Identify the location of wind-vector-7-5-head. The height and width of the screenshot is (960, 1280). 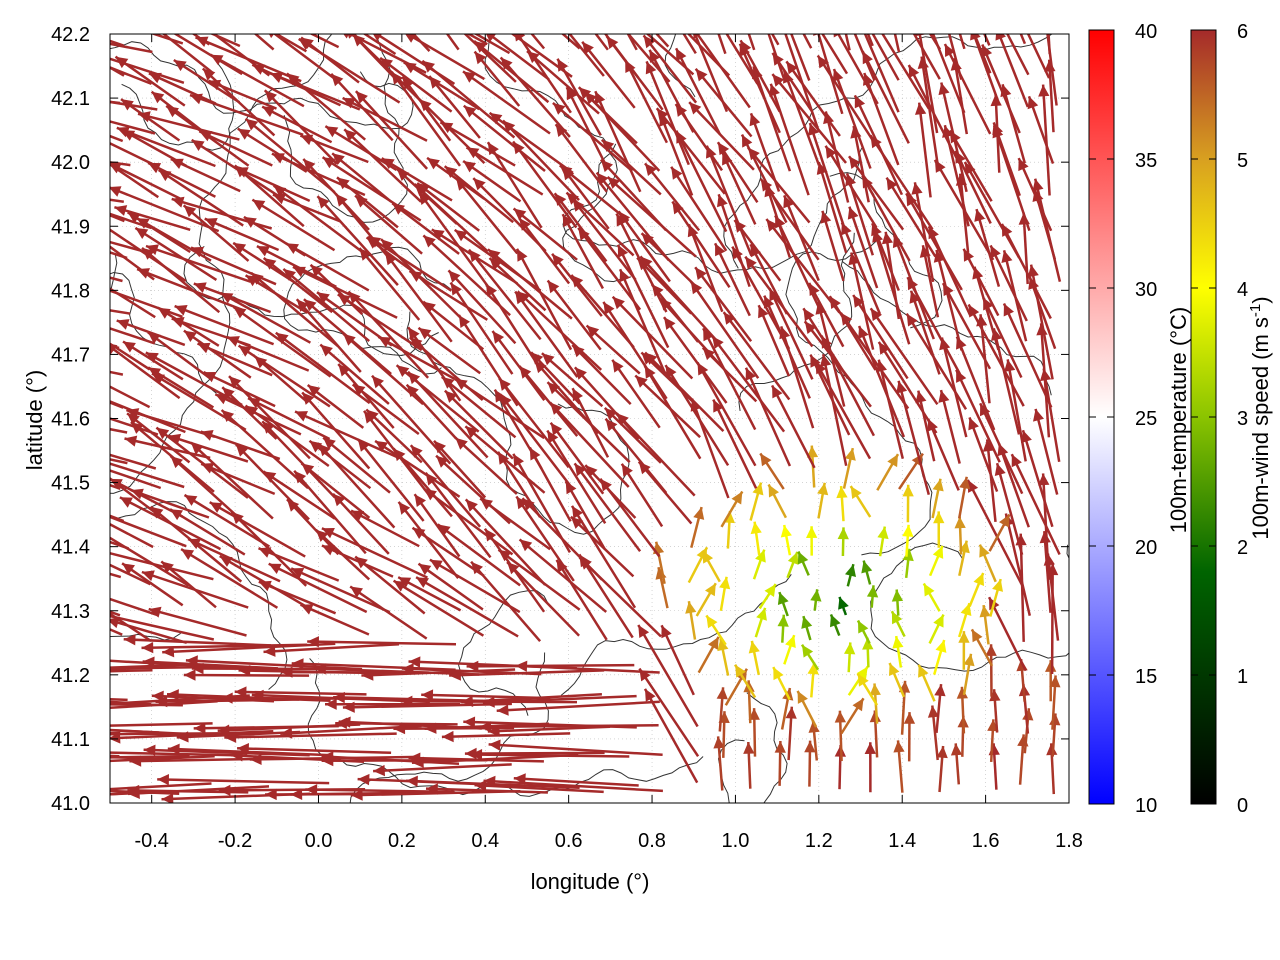
(194, 544).